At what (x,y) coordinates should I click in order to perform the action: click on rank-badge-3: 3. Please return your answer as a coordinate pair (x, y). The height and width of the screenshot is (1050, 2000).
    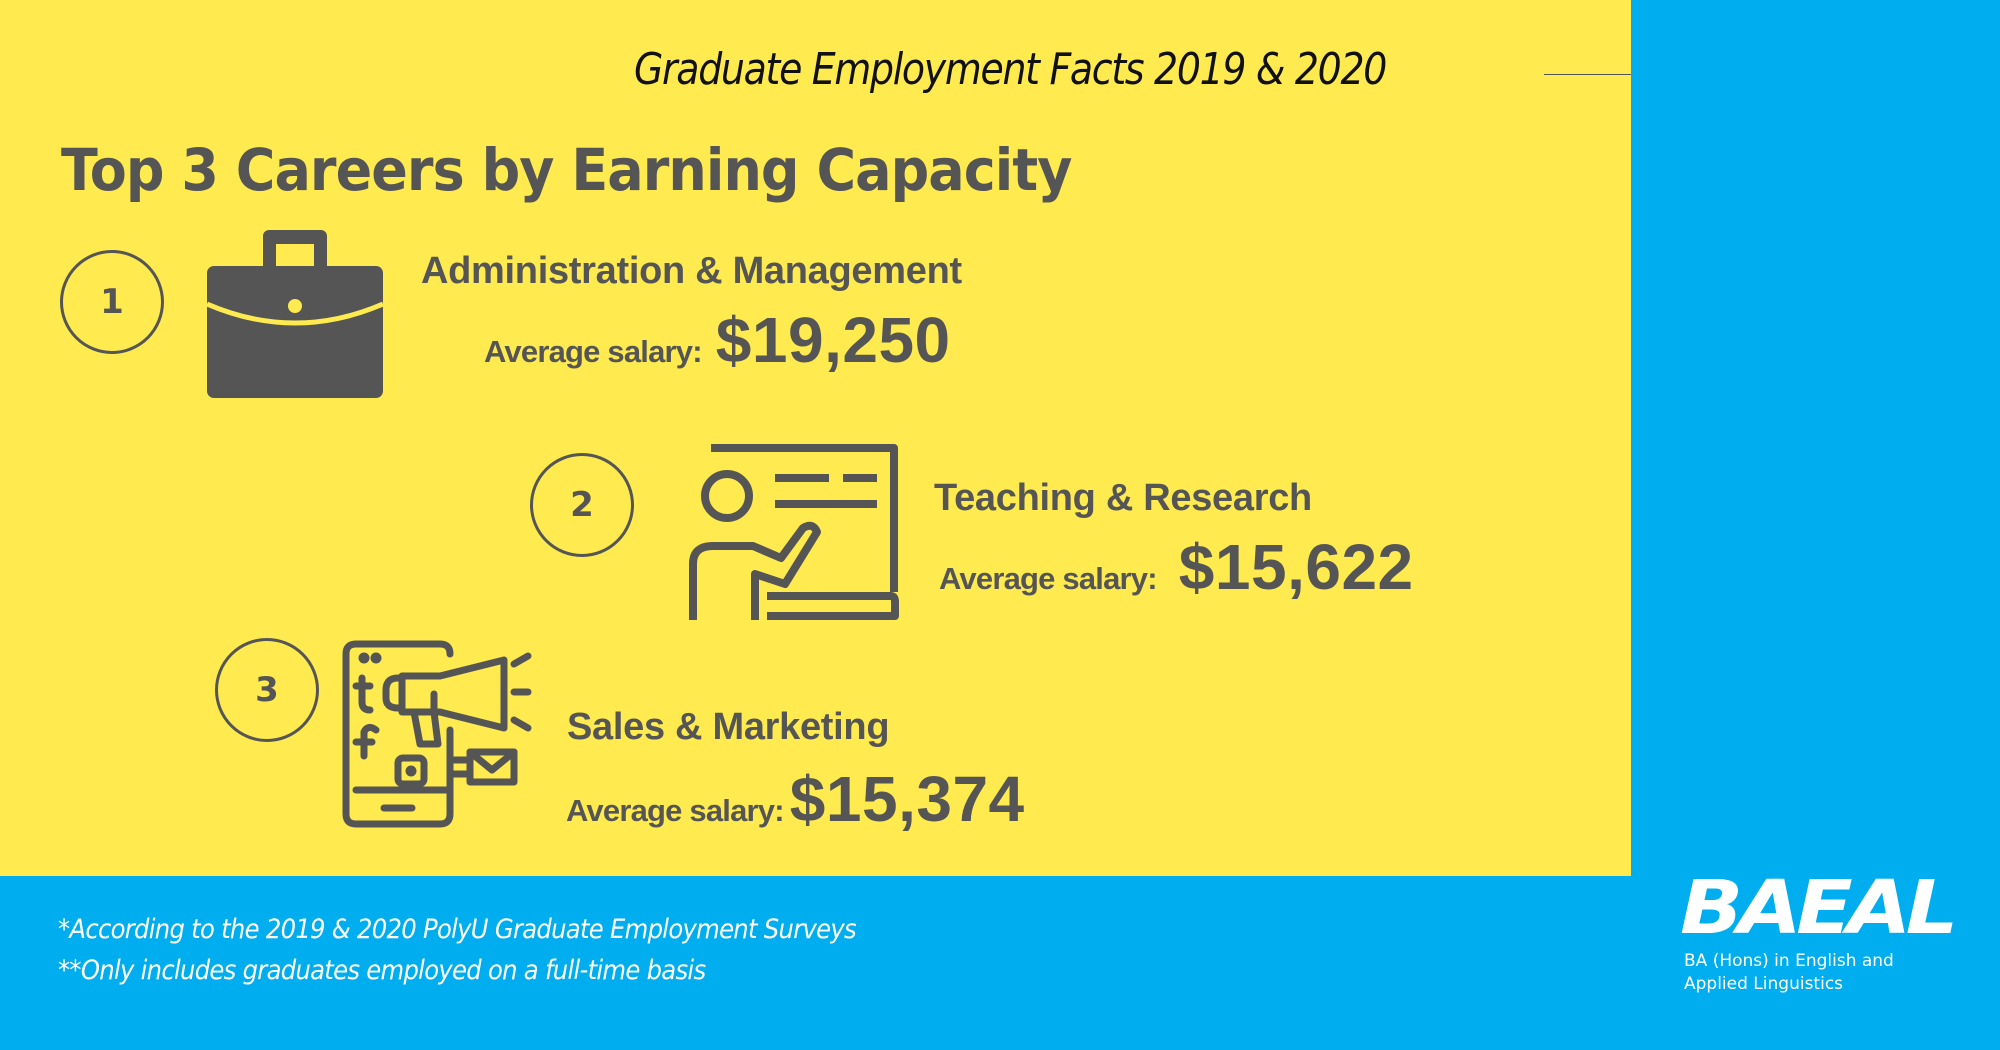
    Looking at the image, I should click on (267, 690).